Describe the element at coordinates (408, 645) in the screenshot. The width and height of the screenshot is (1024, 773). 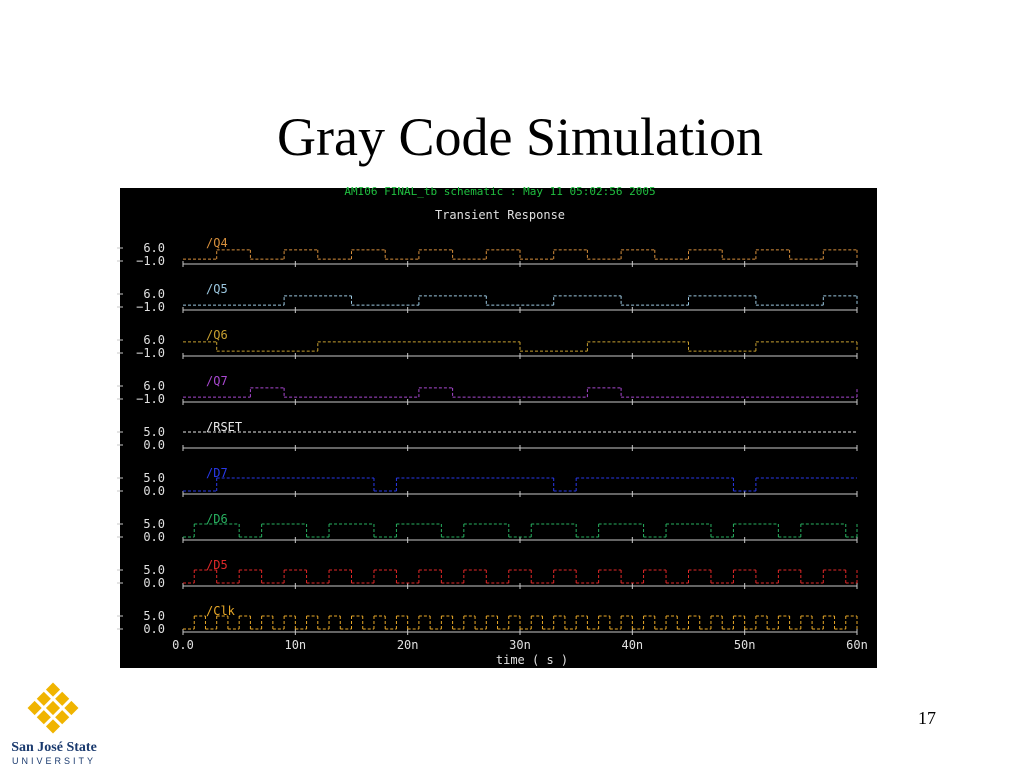
I see `x-tick-label: 20n` at that location.